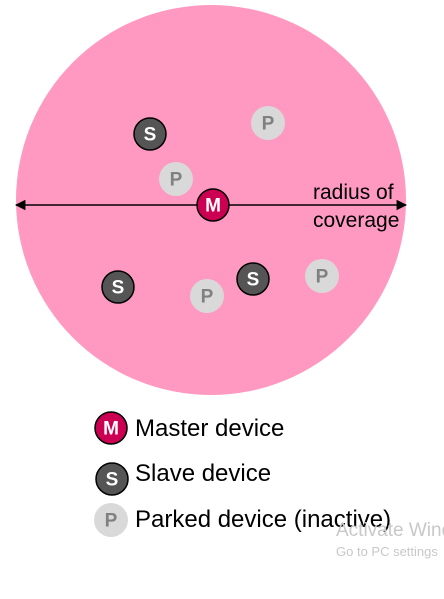  Describe the element at coordinates (353, 192) in the screenshot. I see `radius-label-line1: radius of` at that location.